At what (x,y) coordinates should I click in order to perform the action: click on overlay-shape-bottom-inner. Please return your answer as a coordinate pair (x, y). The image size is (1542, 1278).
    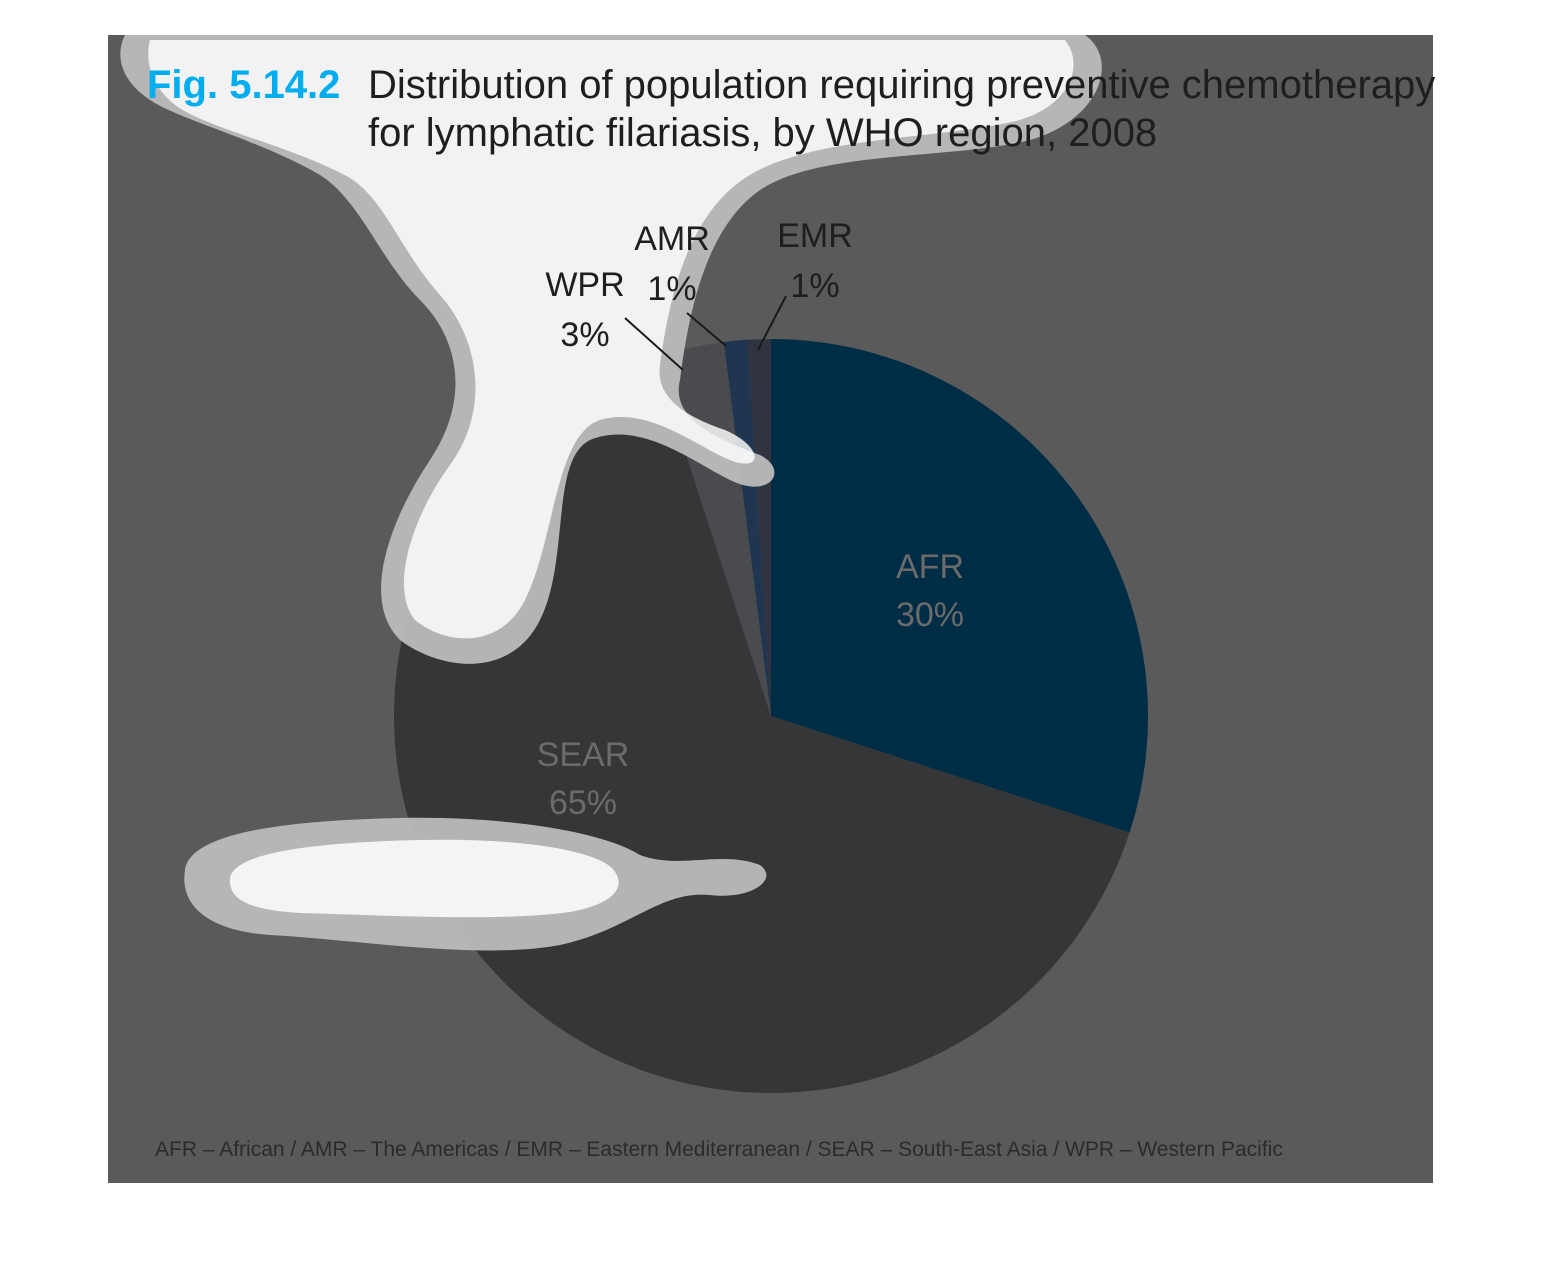
    Looking at the image, I should click on (424, 878).